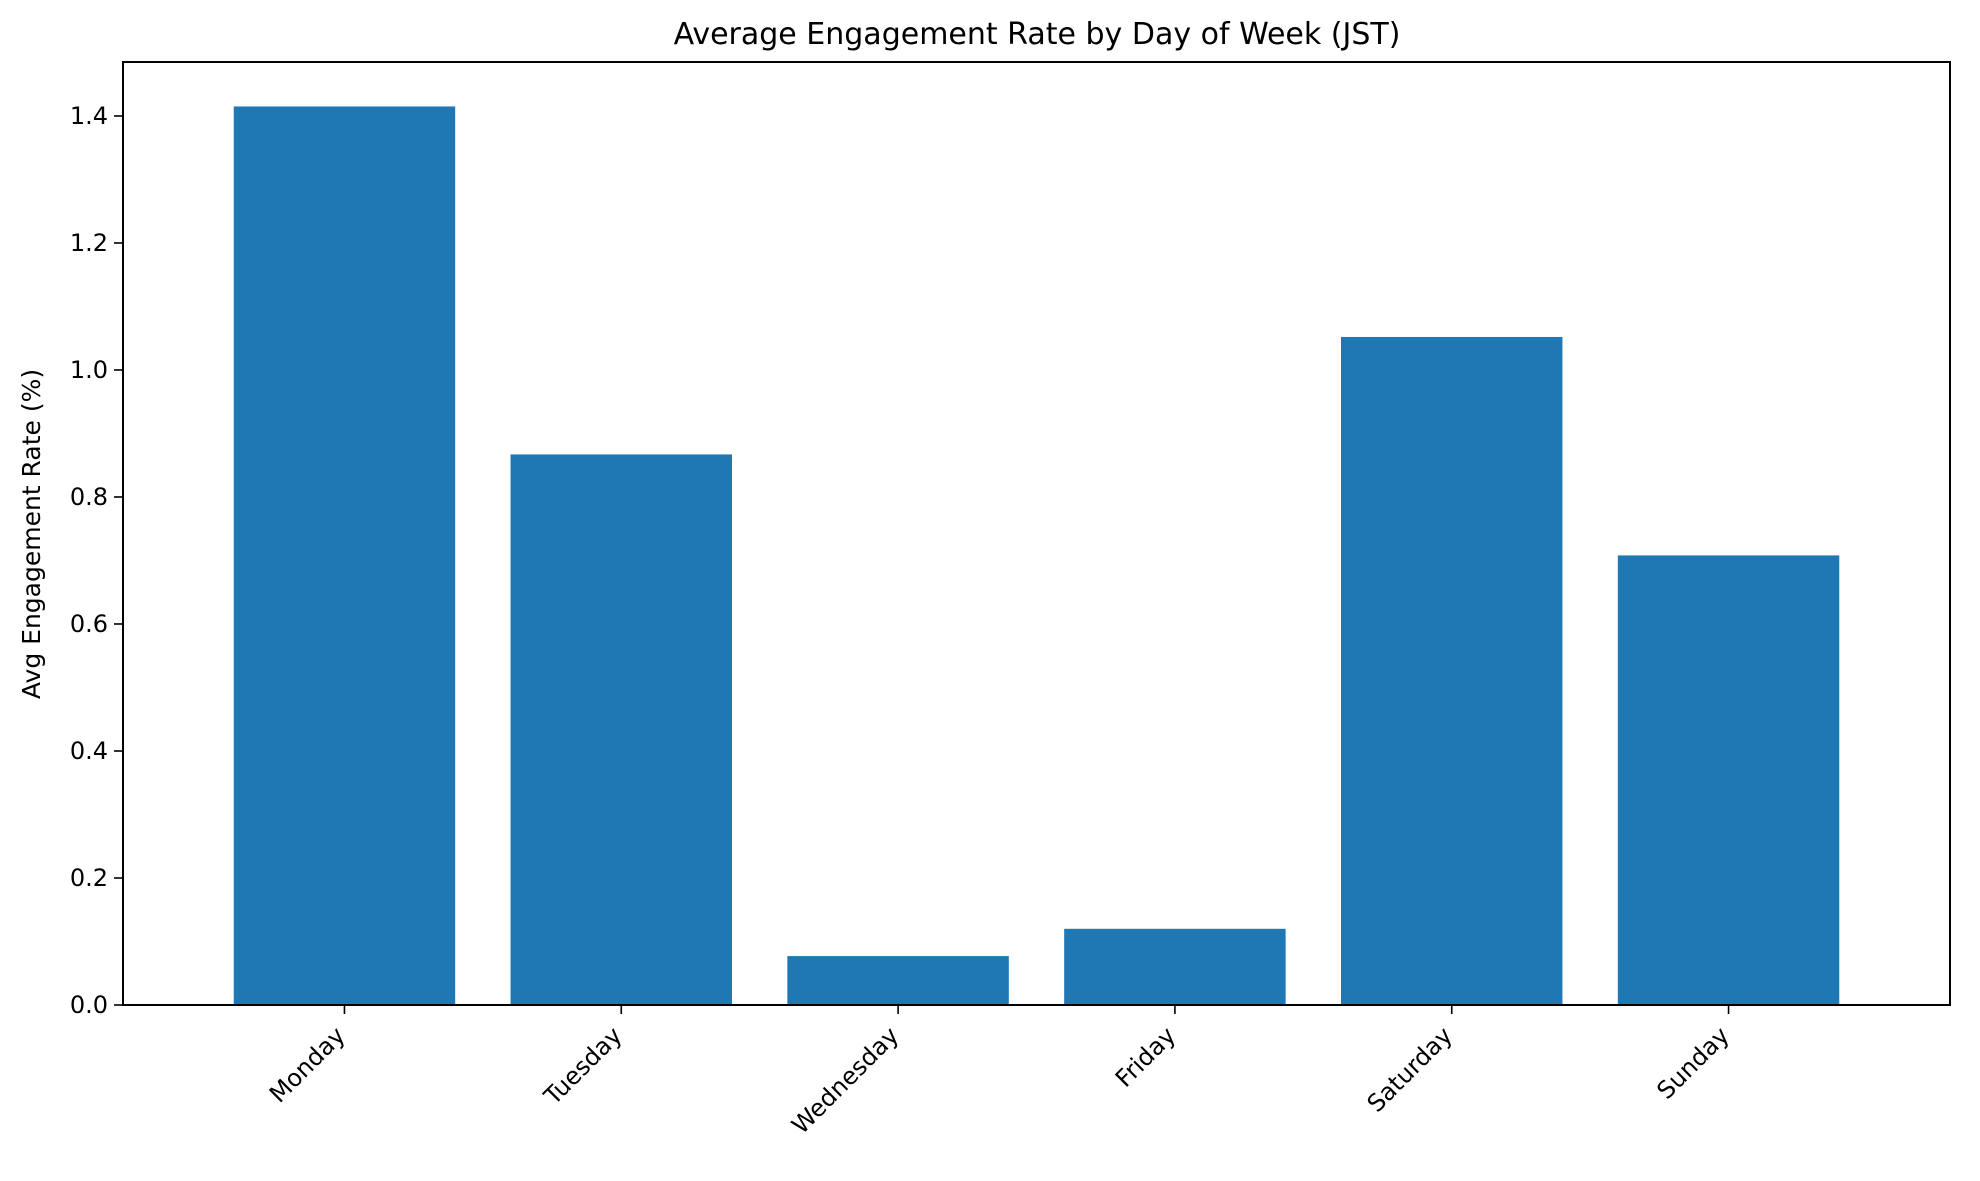 The height and width of the screenshot is (1181, 1980). Describe the element at coordinates (1175, 966) in the screenshot. I see `bar-friday` at that location.